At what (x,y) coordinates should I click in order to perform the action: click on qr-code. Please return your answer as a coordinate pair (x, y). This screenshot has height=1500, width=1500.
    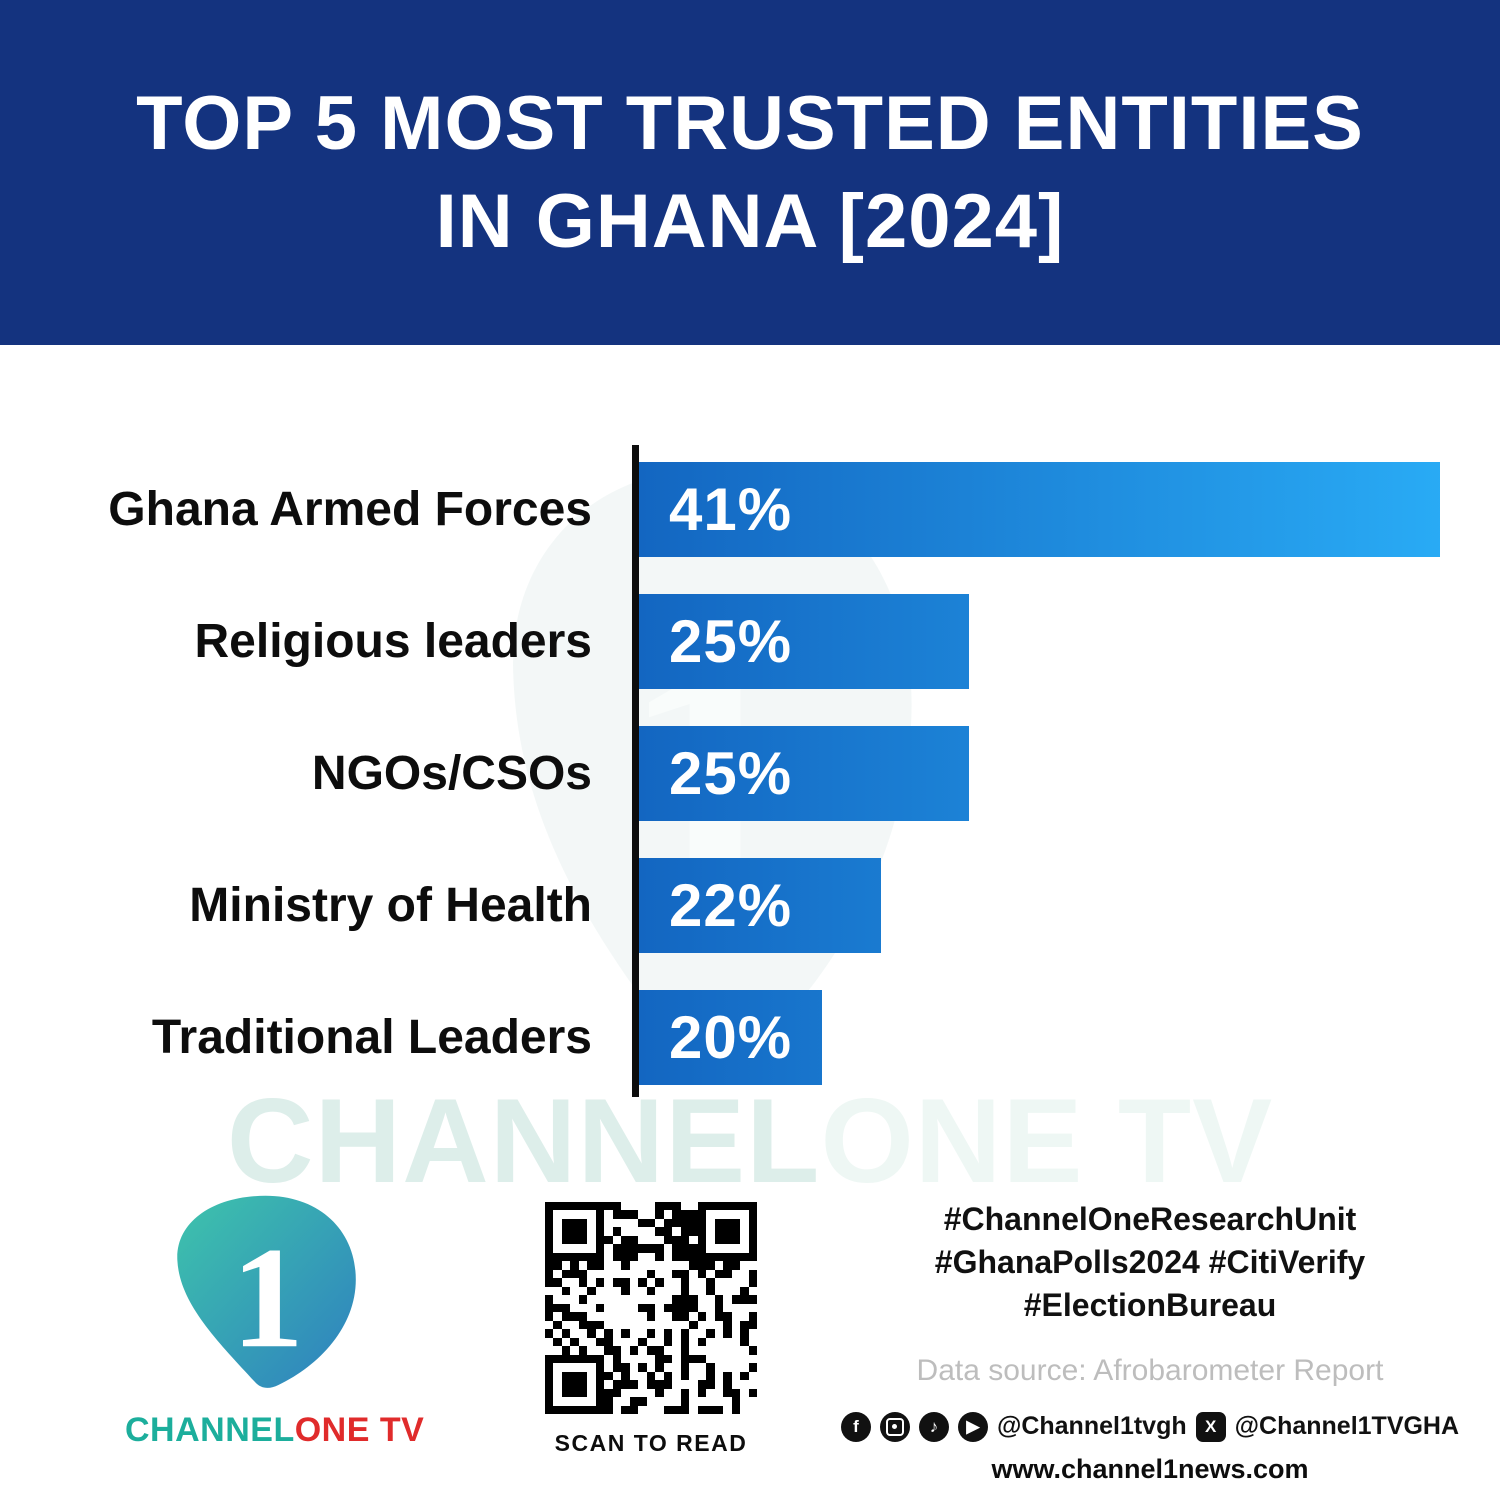
    Looking at the image, I should click on (651, 1308).